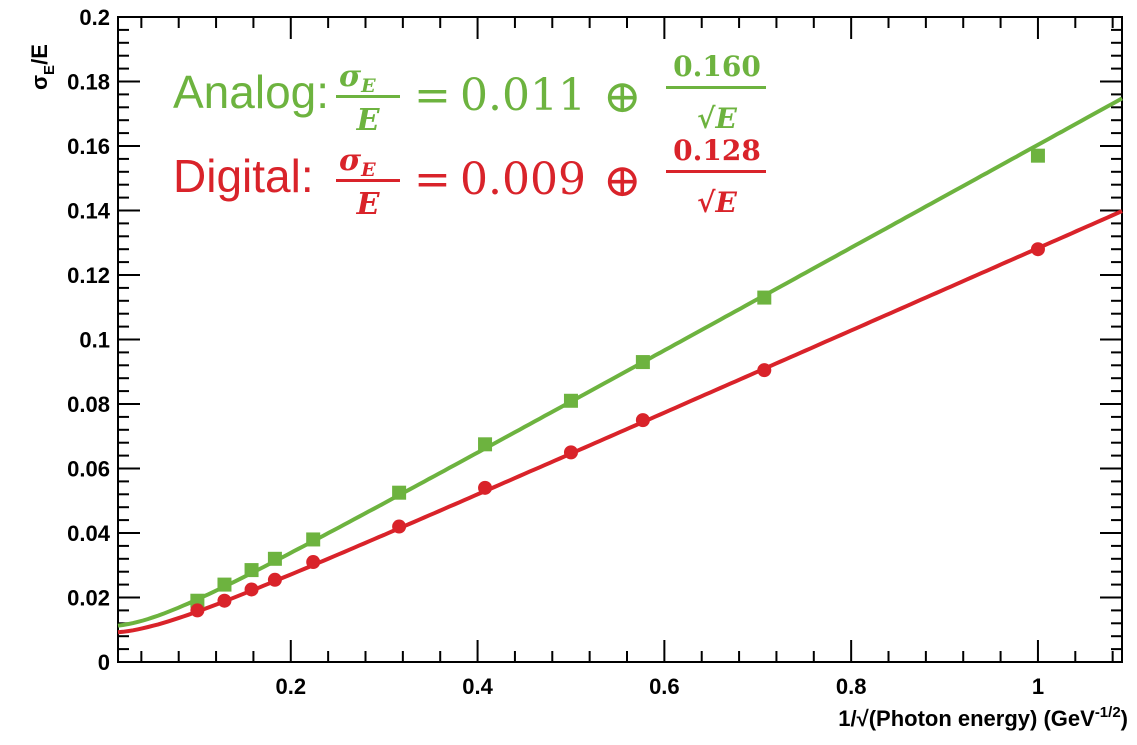  I want to click on svg-text: σE/E, so click(42, 67).